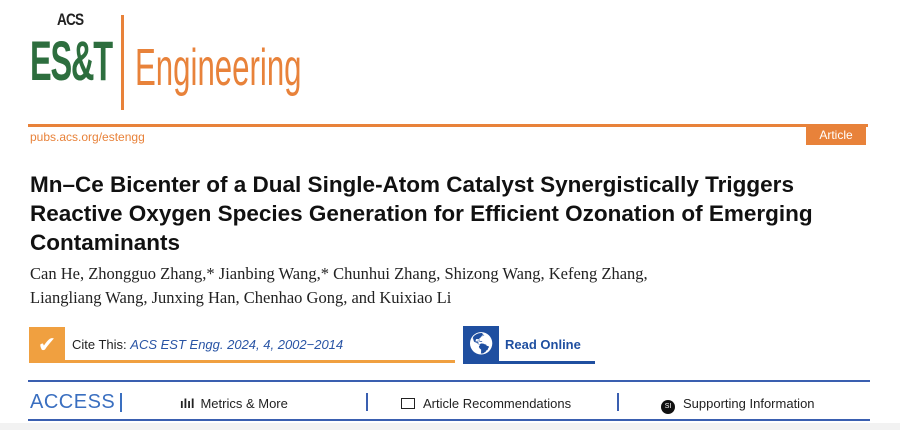  Describe the element at coordinates (87, 137) in the screenshot. I see `journal-url: pubs.acs.org/estengg` at that location.